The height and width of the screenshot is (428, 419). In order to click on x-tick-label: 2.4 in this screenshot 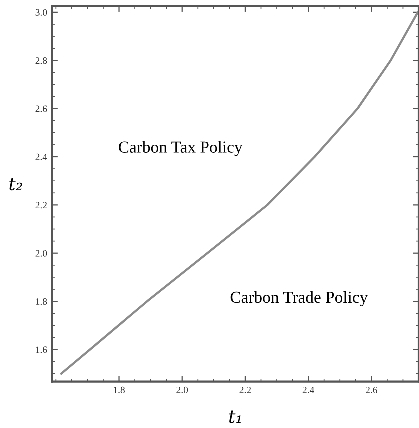, I will do `click(308, 390)`.